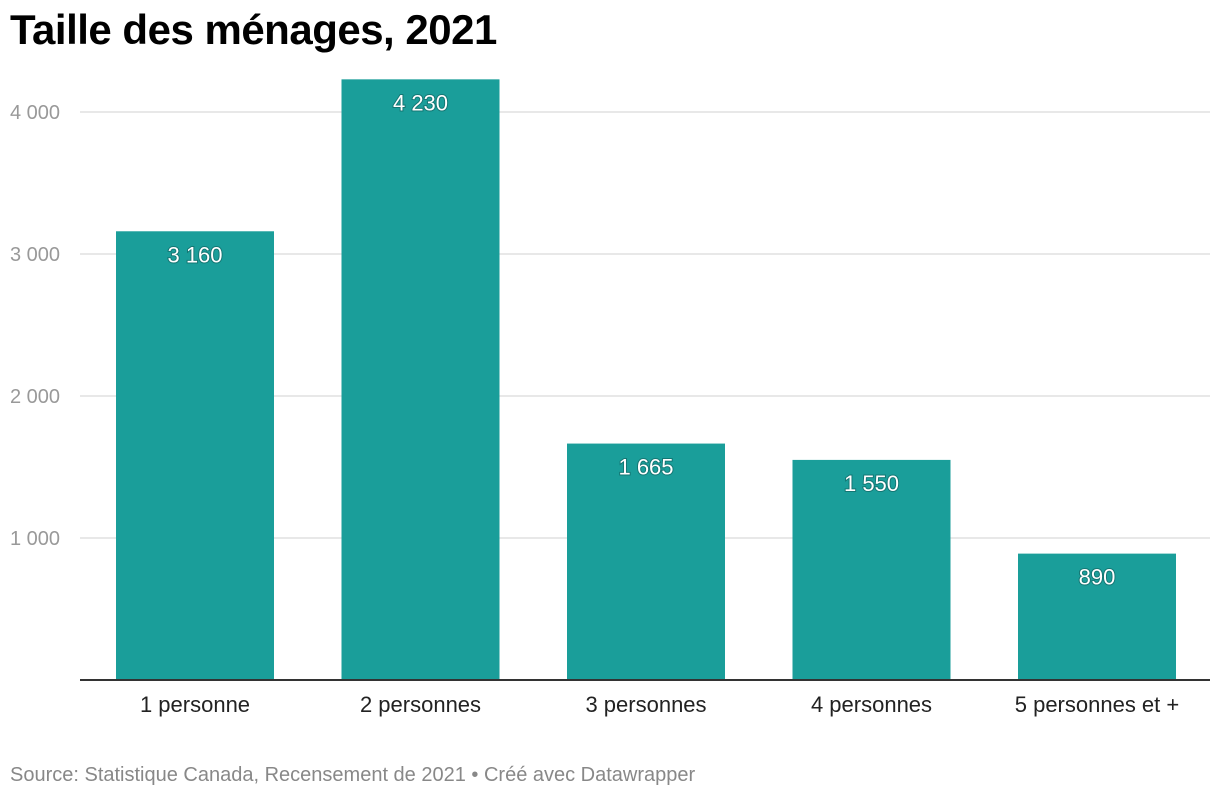  Describe the element at coordinates (645, 704) in the screenshot. I see `x-tick-label: 3 personnes` at that location.